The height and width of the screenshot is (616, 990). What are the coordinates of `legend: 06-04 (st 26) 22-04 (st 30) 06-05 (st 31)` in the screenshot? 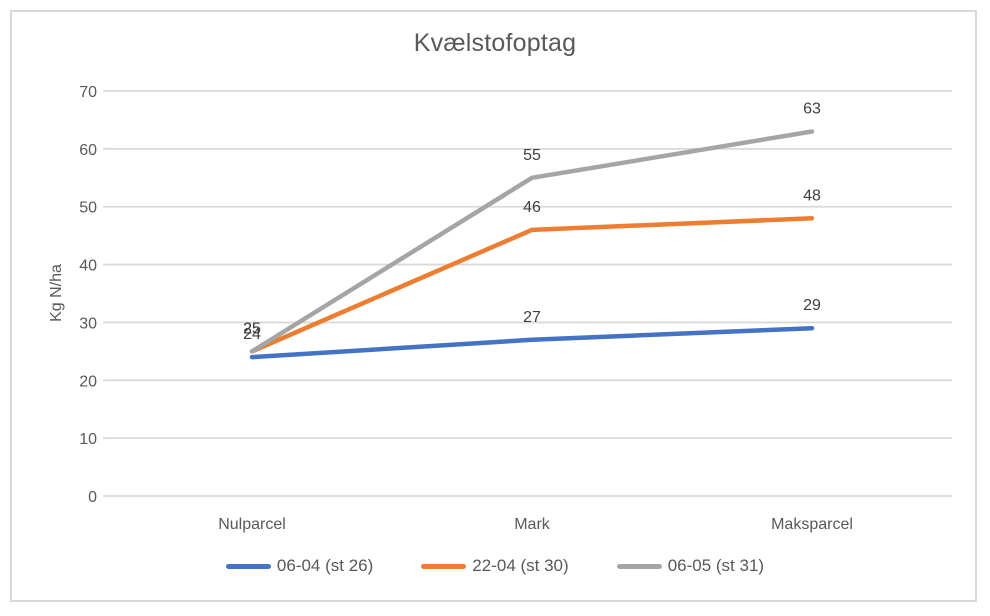 It's located at (495, 566).